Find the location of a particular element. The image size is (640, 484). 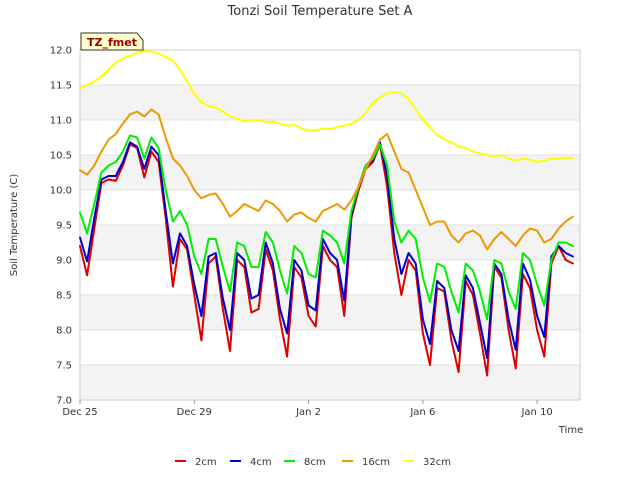

site-badge-box is located at coordinates (112, 41).